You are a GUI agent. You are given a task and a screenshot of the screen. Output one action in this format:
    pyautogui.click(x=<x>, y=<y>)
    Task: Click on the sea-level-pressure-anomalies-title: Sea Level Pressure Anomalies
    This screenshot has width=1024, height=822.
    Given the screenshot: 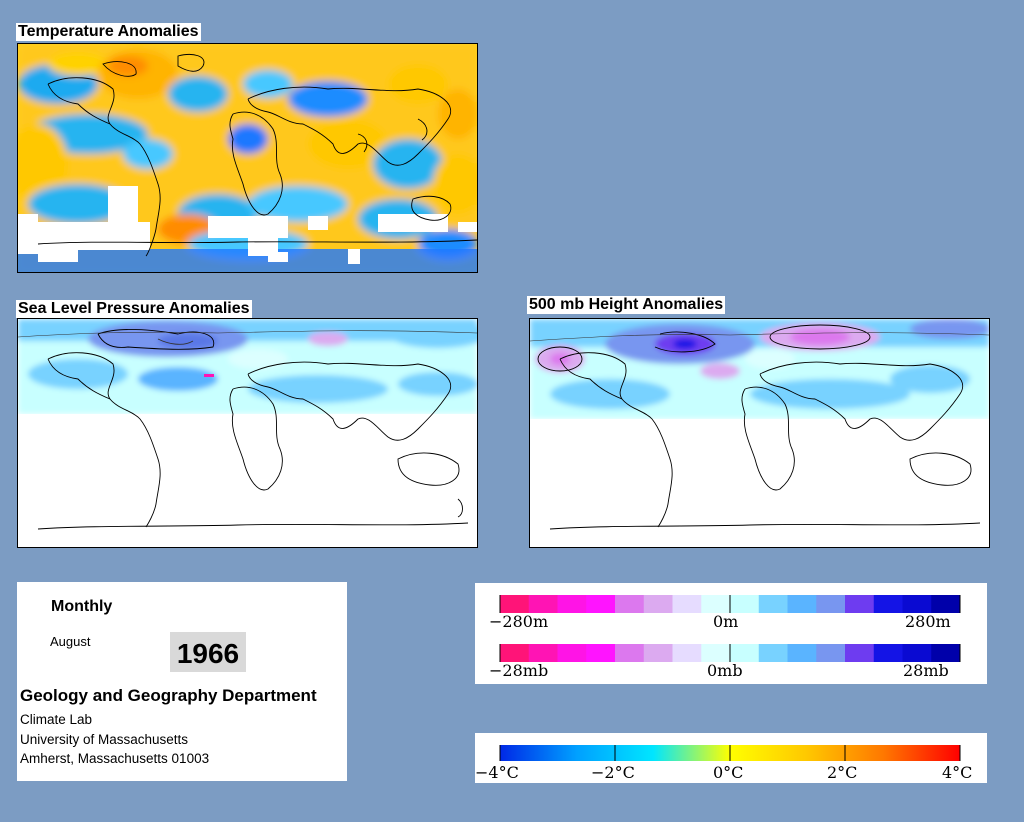 What is the action you would take?
    pyautogui.click(x=134, y=309)
    